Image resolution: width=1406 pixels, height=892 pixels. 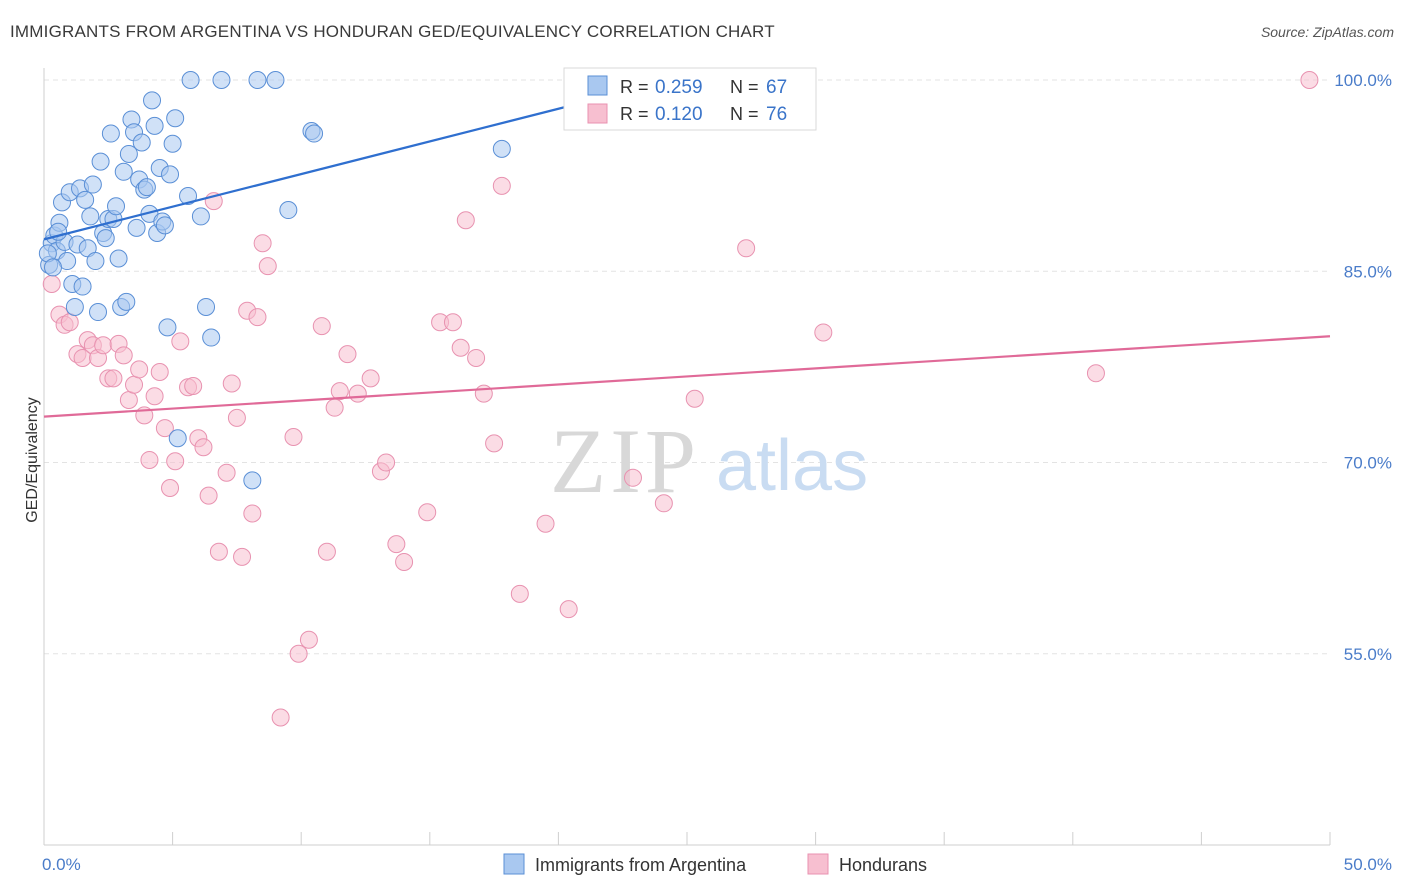 I want to click on x-tick-label-max: 50.0%, so click(x=1368, y=864).